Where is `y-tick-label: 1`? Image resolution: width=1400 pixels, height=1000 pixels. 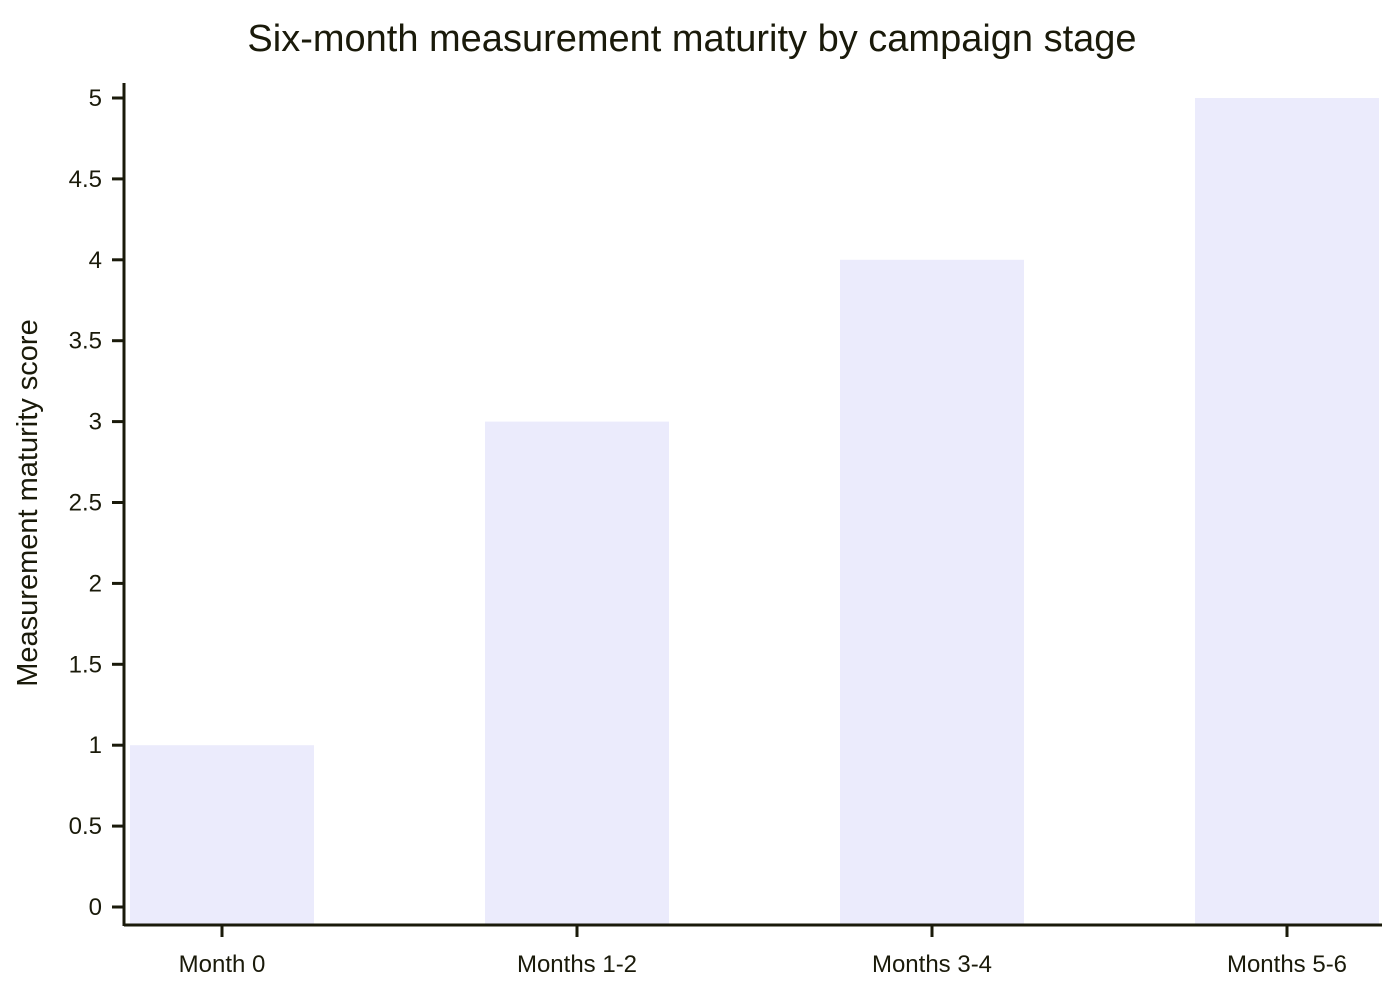
y-tick-label: 1 is located at coordinates (95, 745).